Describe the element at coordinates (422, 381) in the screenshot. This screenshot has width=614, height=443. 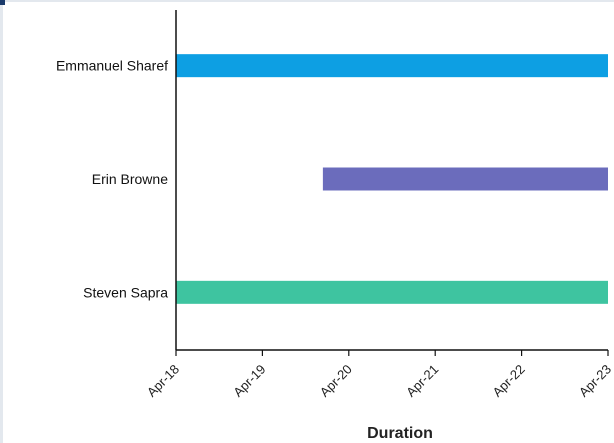
I see `x-tick-label: Apr-21` at that location.